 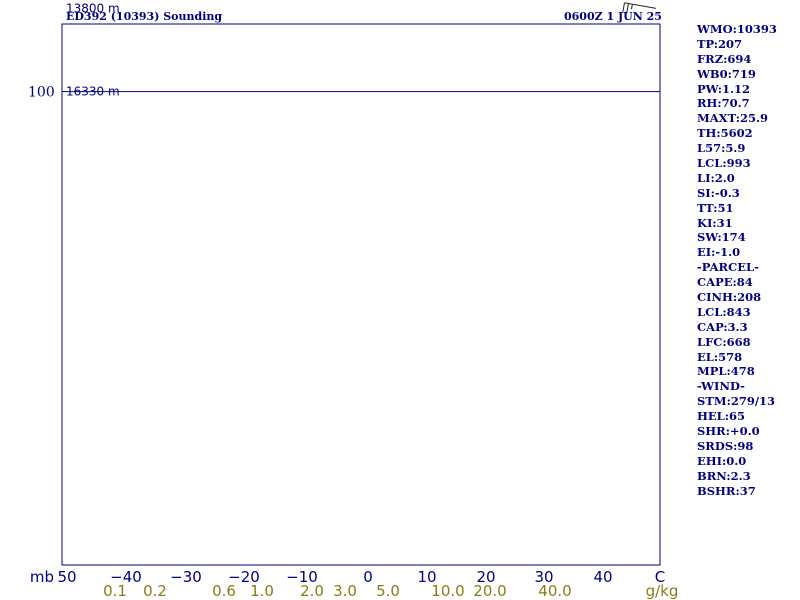 I want to click on index-item: EL:578, so click(x=720, y=356).